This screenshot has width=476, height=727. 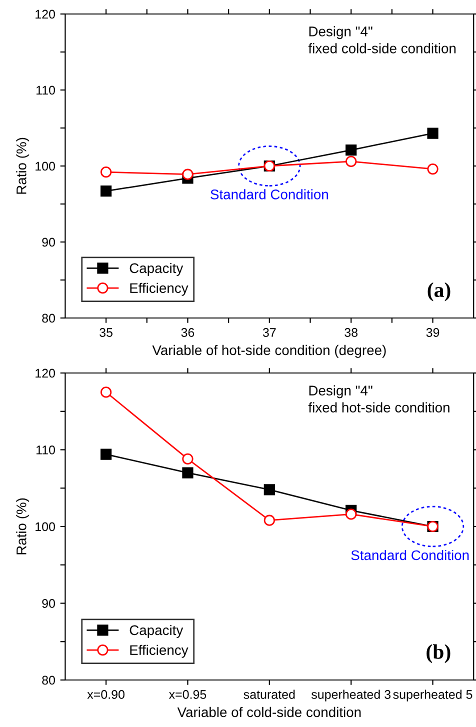 What do you see at coordinates (433, 332) in the screenshot?
I see `x-tick-label: 39` at bounding box center [433, 332].